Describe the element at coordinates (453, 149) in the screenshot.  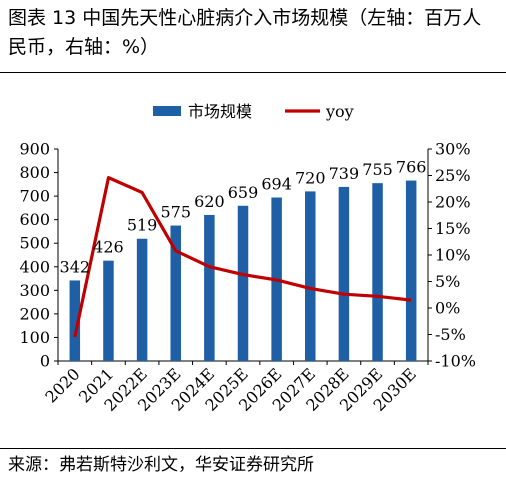
I see `right-tick-label: 30%` at that location.